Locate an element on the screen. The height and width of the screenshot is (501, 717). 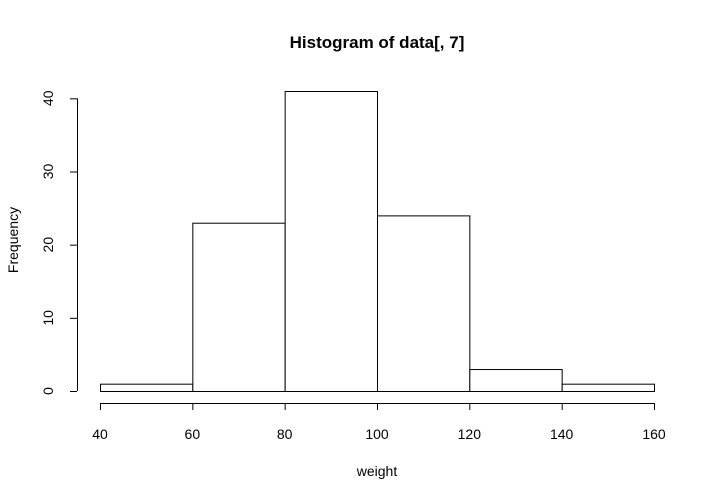
x-tick-label: 60 is located at coordinates (193, 434).